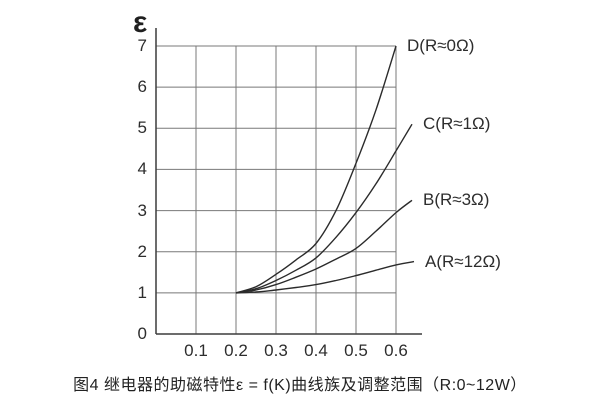 This screenshot has height=400, width=600. What do you see at coordinates (236, 350) in the screenshot?
I see `x-tick-label: 0.2` at bounding box center [236, 350].